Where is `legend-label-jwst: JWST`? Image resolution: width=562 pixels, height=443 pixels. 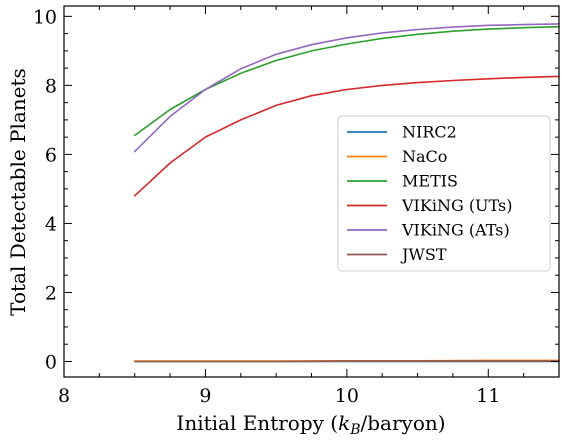
legend-label-jwst: JWST is located at coordinates (423, 254).